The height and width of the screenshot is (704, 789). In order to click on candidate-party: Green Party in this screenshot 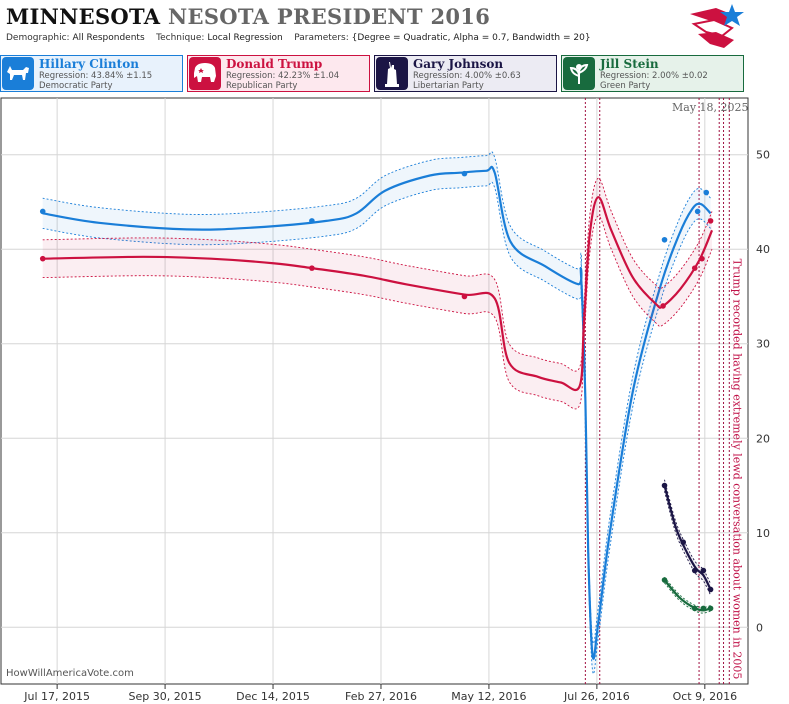, I will do `click(625, 86)`.